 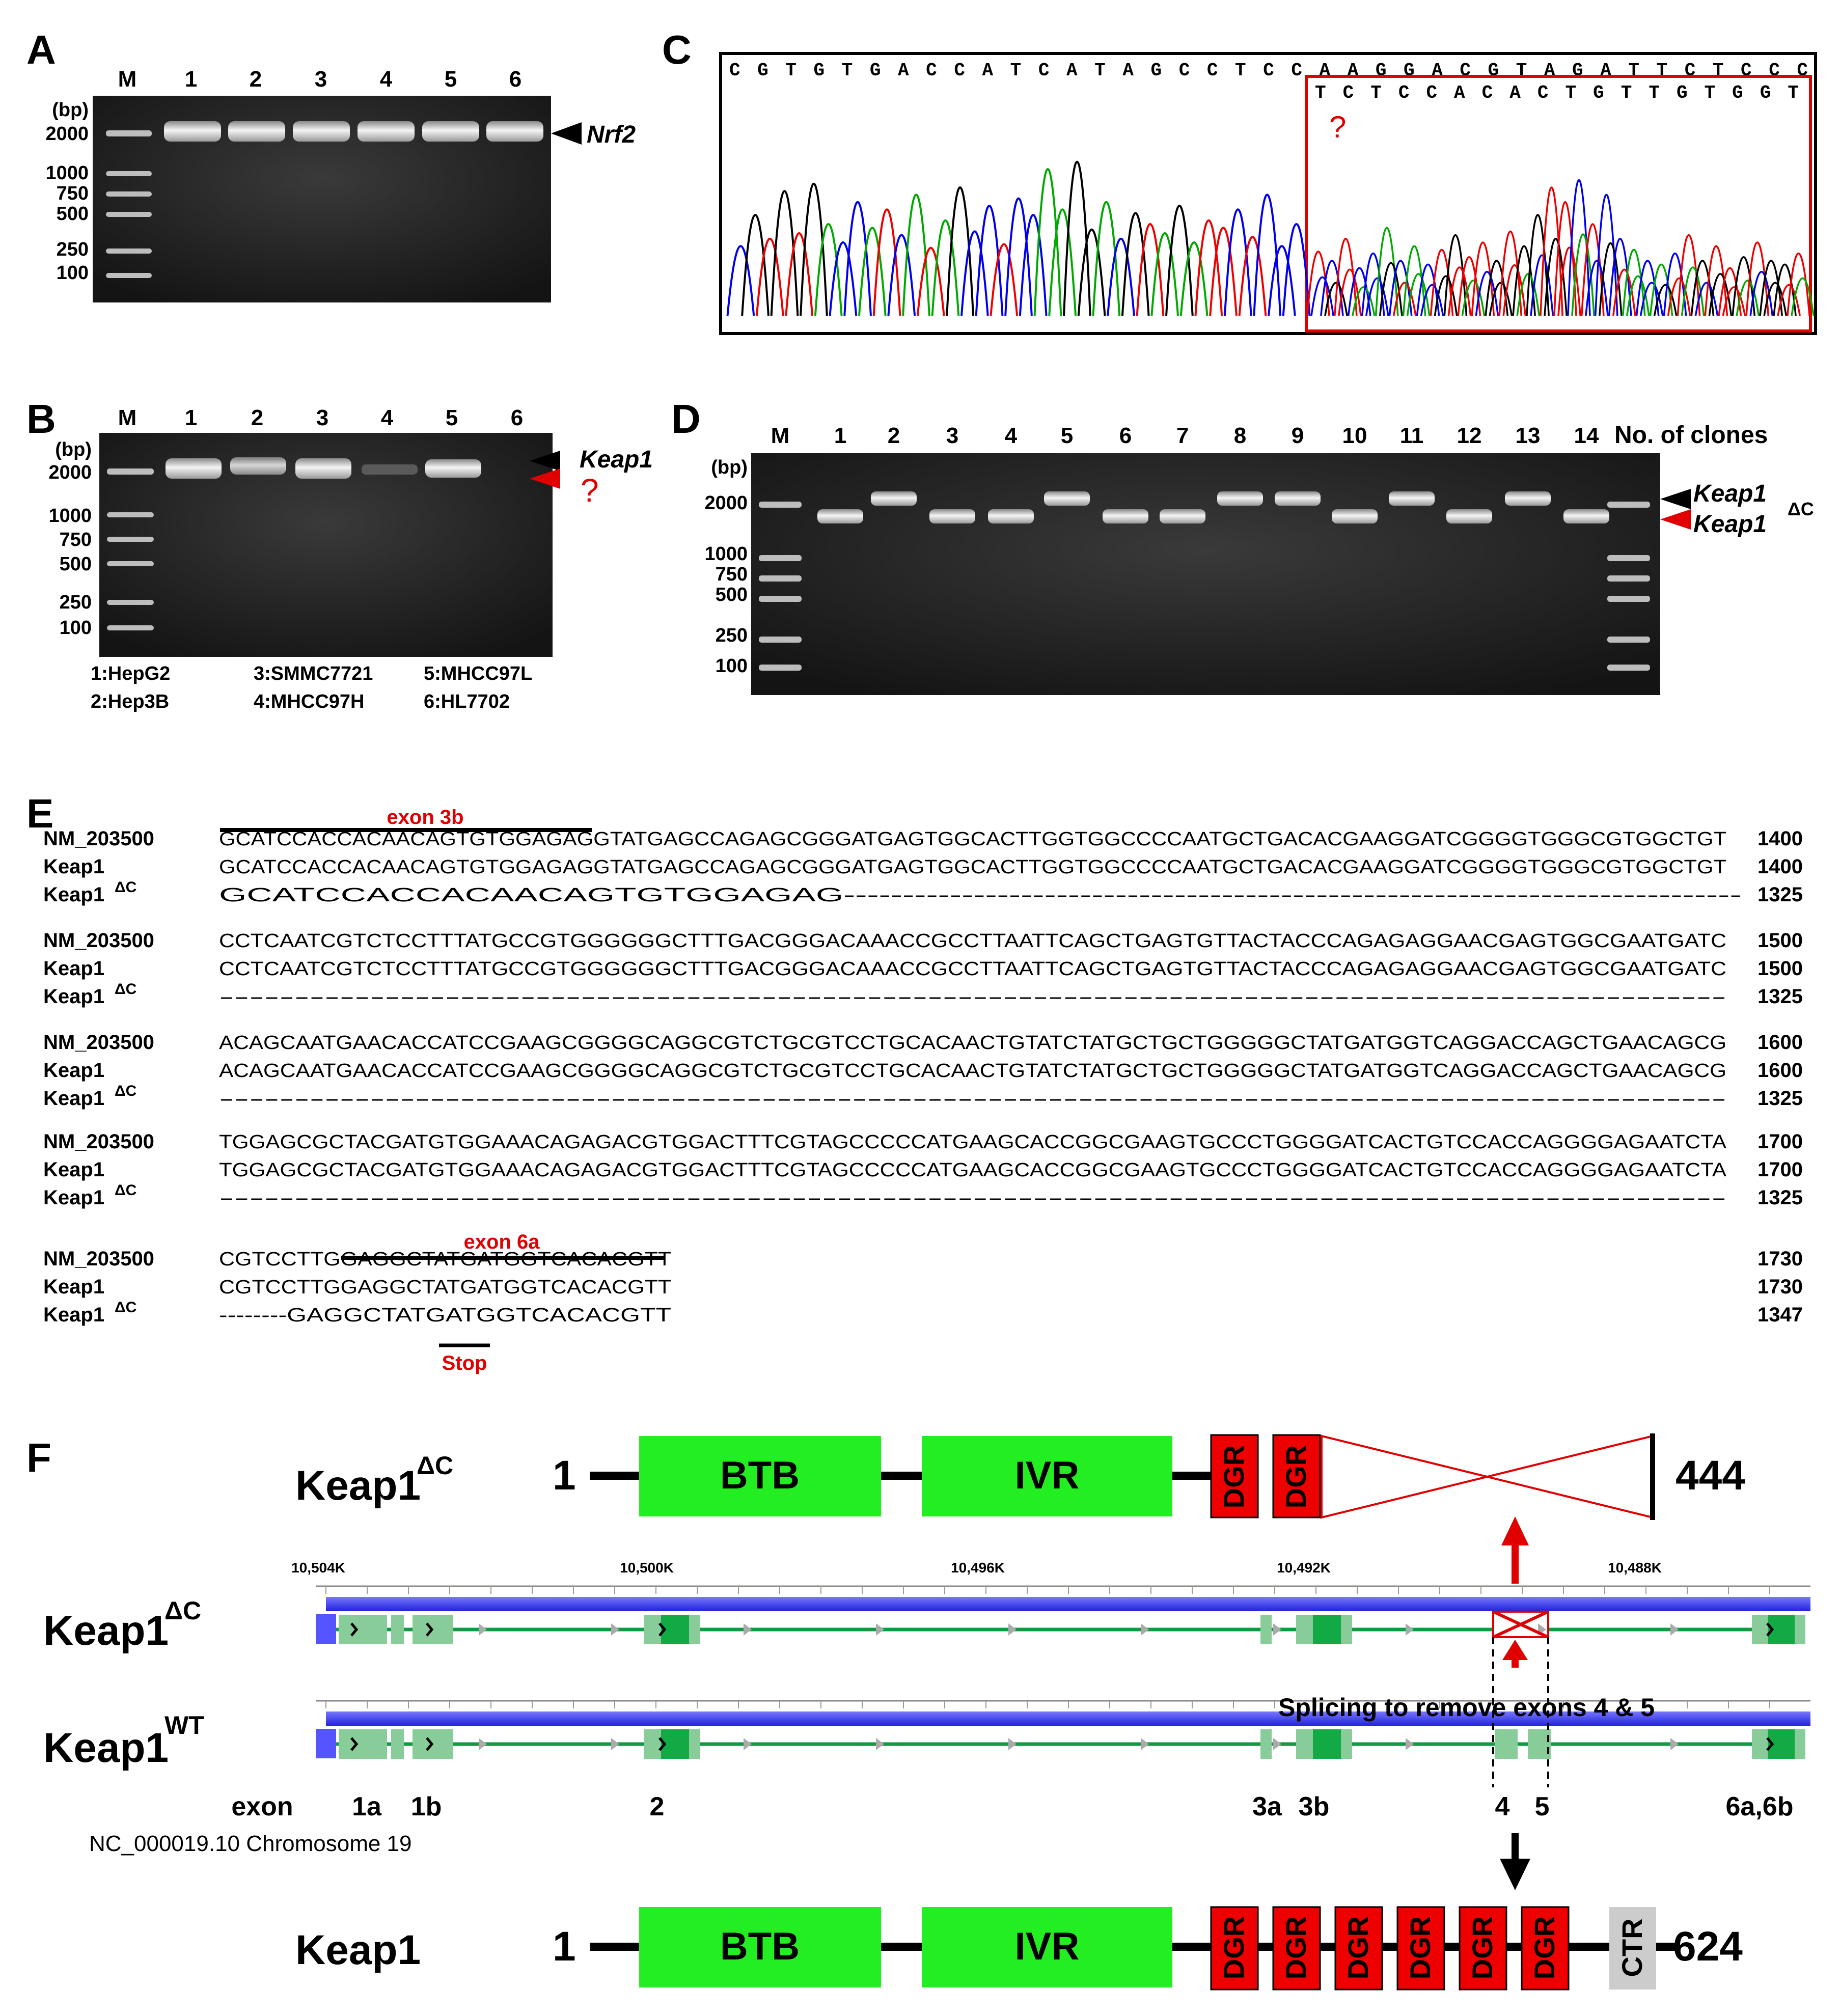 I want to click on gene-start-cap, so click(x=326, y=1743).